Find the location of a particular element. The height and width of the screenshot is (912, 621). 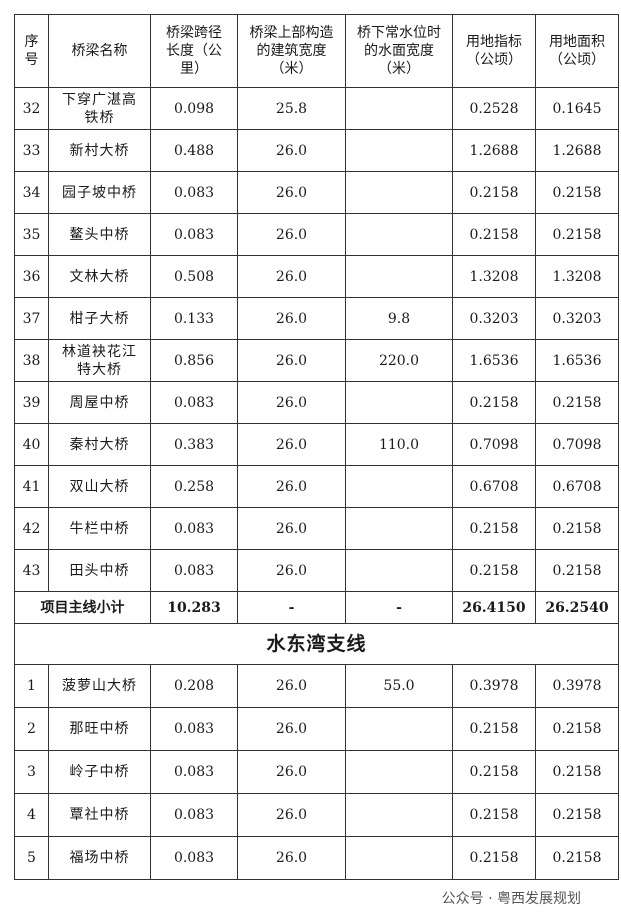

cell-no: 1 is located at coordinates (31, 686).